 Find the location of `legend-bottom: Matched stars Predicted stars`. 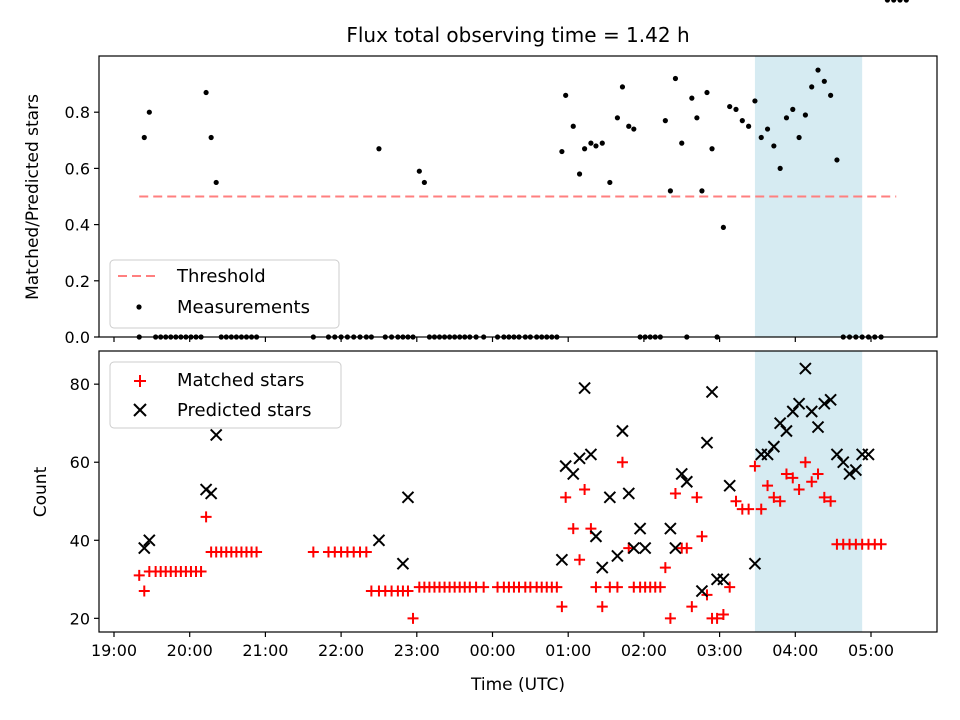

legend-bottom: Matched stars Predicted stars is located at coordinates (225, 395).